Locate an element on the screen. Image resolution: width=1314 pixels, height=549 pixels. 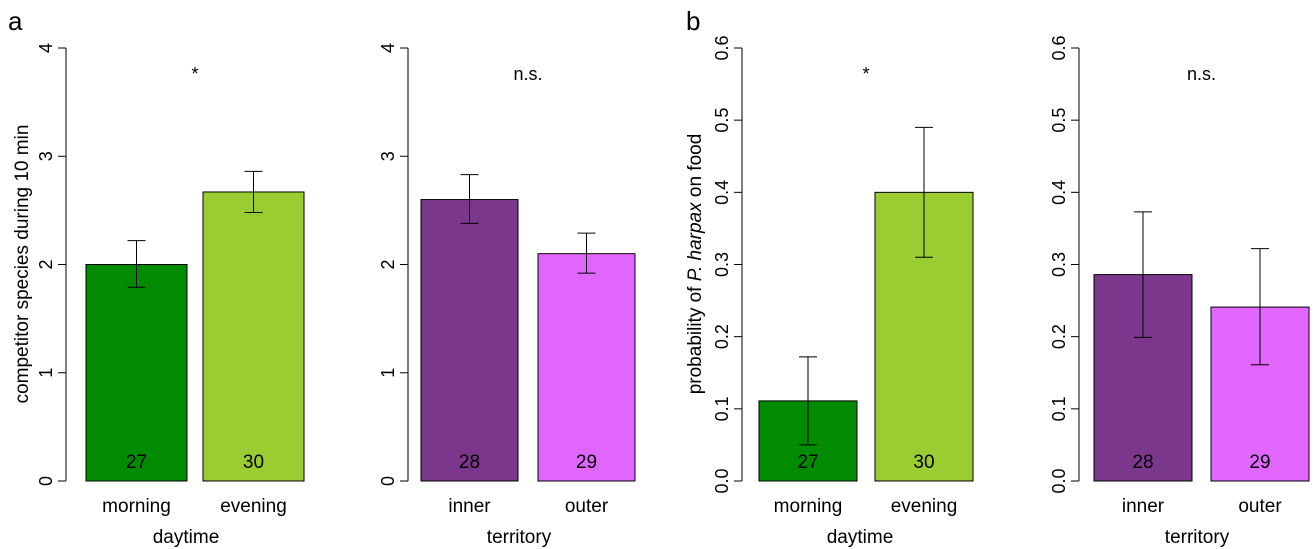
bar-inner is located at coordinates (469, 340).